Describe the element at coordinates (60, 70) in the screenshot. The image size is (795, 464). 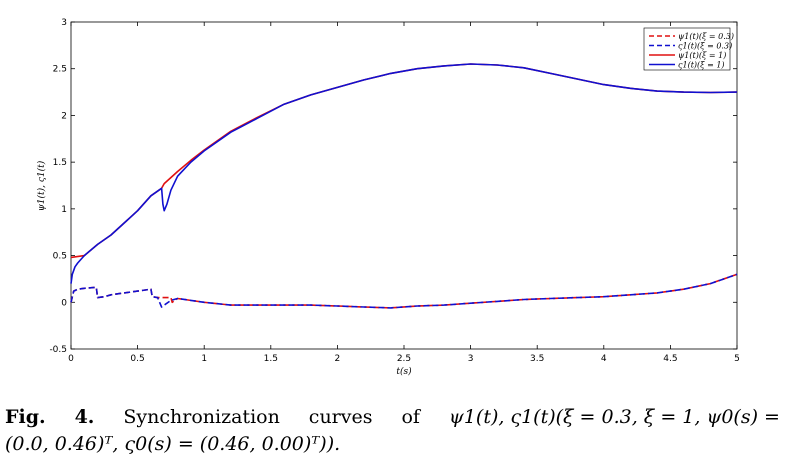
I see `y-tick-label: 2.5` at that location.